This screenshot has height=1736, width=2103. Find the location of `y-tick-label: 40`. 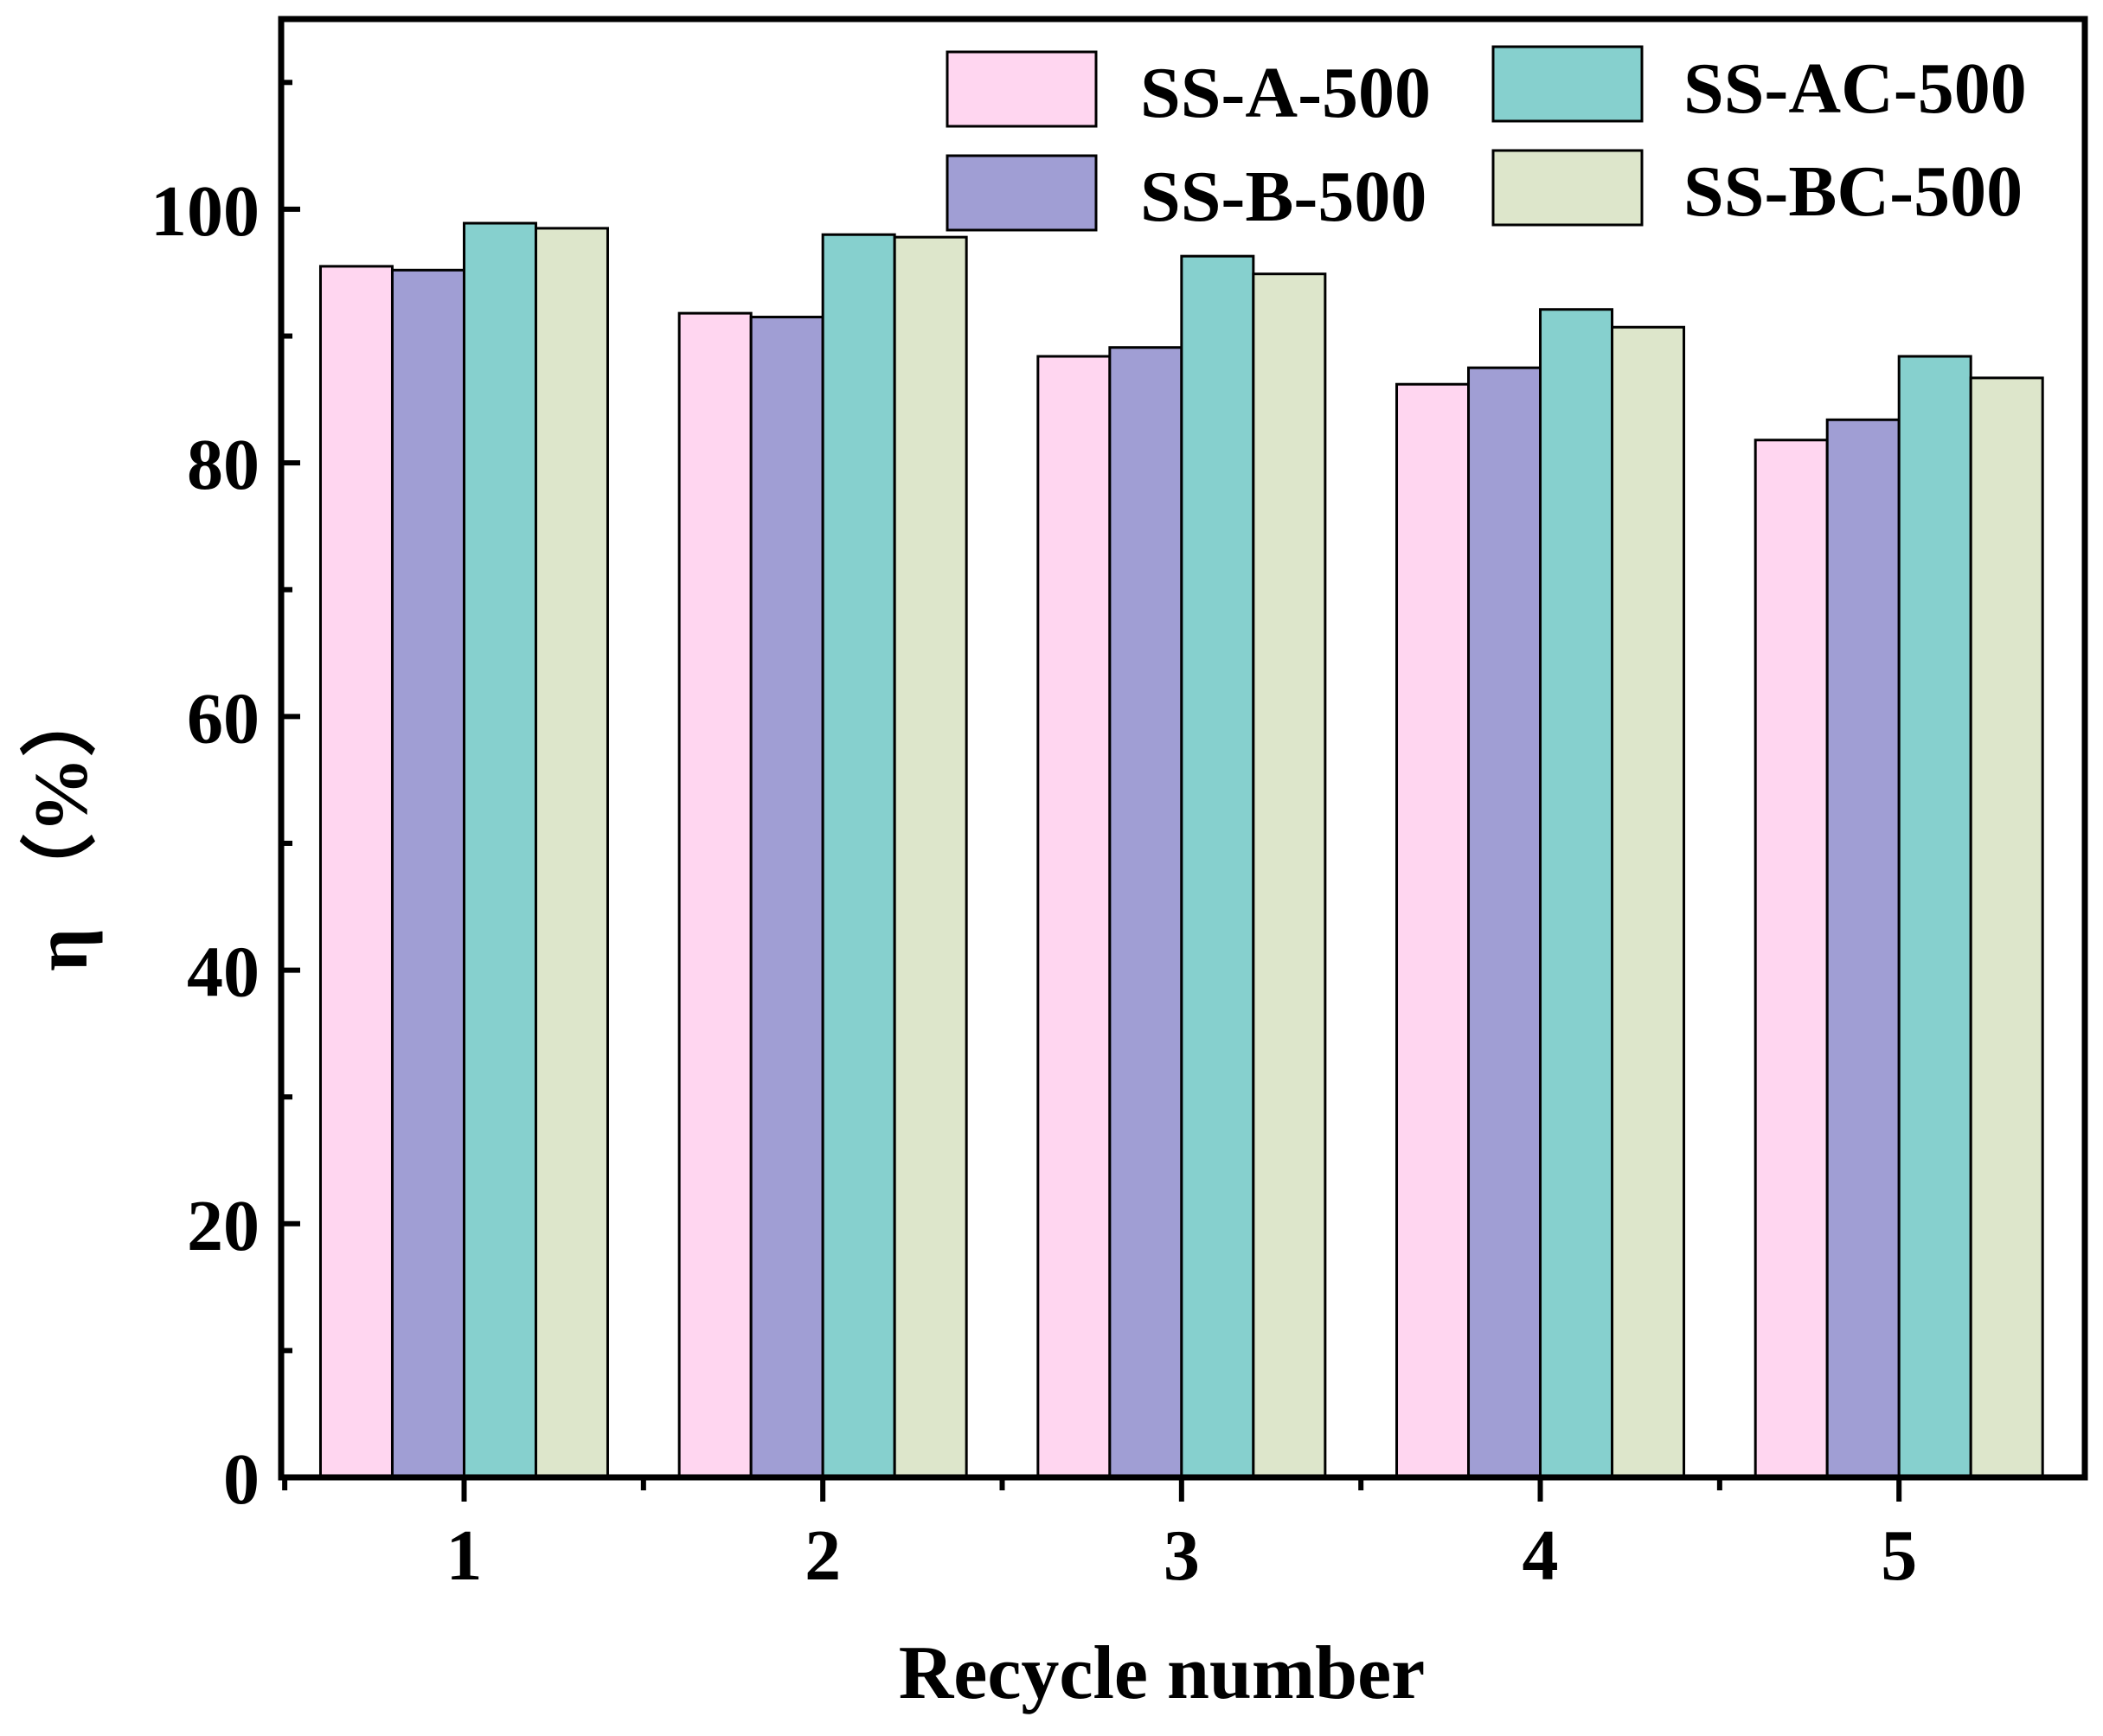

y-tick-label: 40 is located at coordinates (223, 972).